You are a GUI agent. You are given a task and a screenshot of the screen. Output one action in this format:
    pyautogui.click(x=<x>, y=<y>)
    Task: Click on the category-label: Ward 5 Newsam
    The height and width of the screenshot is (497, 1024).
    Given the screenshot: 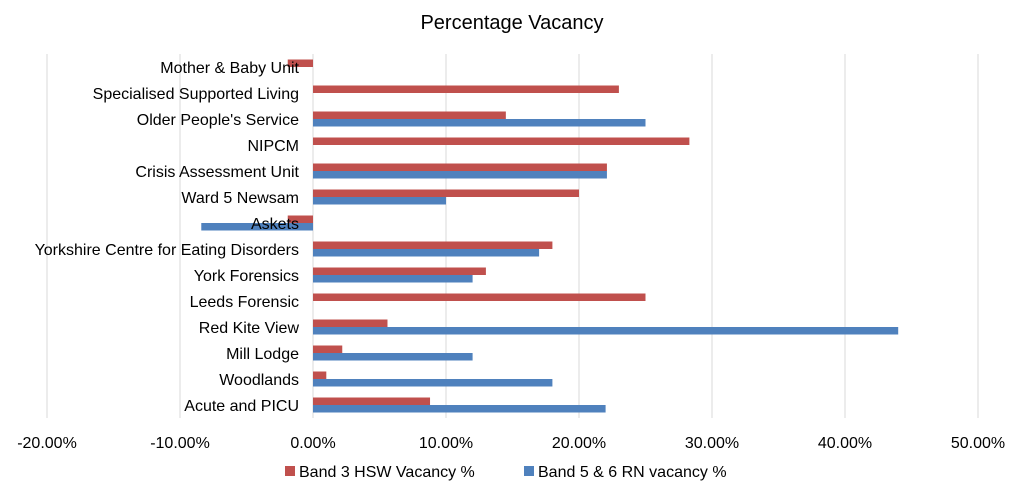 What is the action you would take?
    pyautogui.click(x=240, y=198)
    